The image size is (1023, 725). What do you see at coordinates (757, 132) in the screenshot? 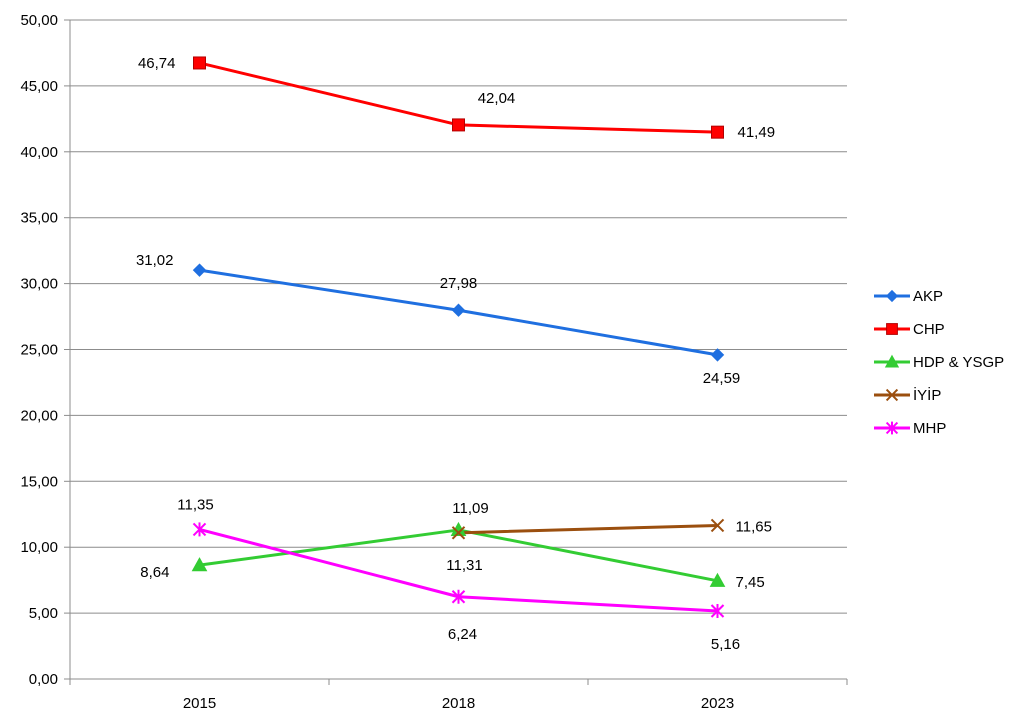
I see `data-label-chp: 41,49` at bounding box center [757, 132].